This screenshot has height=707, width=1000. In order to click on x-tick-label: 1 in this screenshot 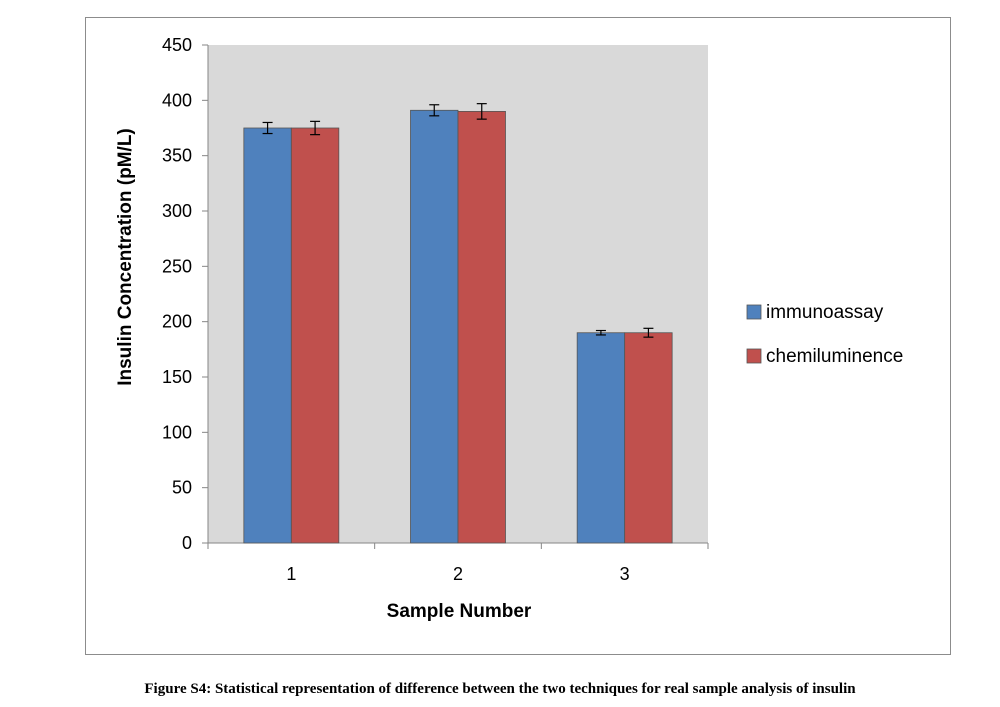, I will do `click(291, 574)`.